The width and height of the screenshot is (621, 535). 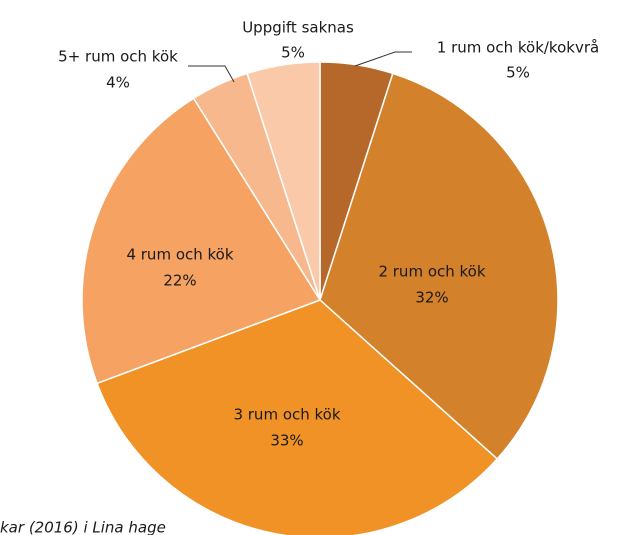 I want to click on slice-label: 3 rum och kök, so click(x=286, y=415).